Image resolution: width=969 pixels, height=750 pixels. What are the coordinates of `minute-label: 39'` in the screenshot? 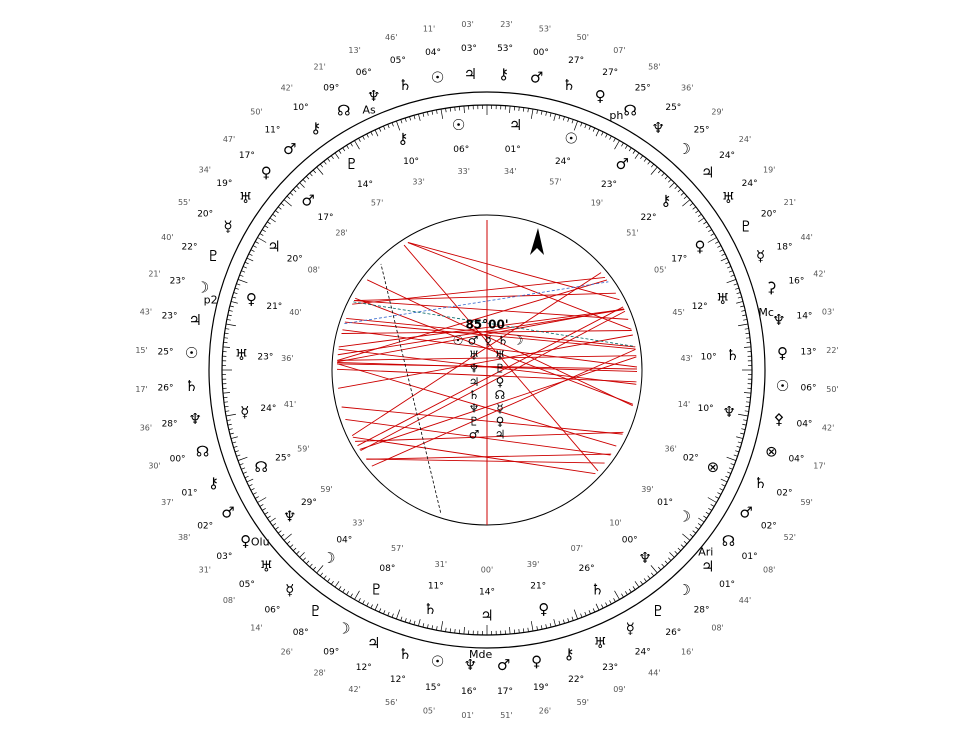 It's located at (533, 564).